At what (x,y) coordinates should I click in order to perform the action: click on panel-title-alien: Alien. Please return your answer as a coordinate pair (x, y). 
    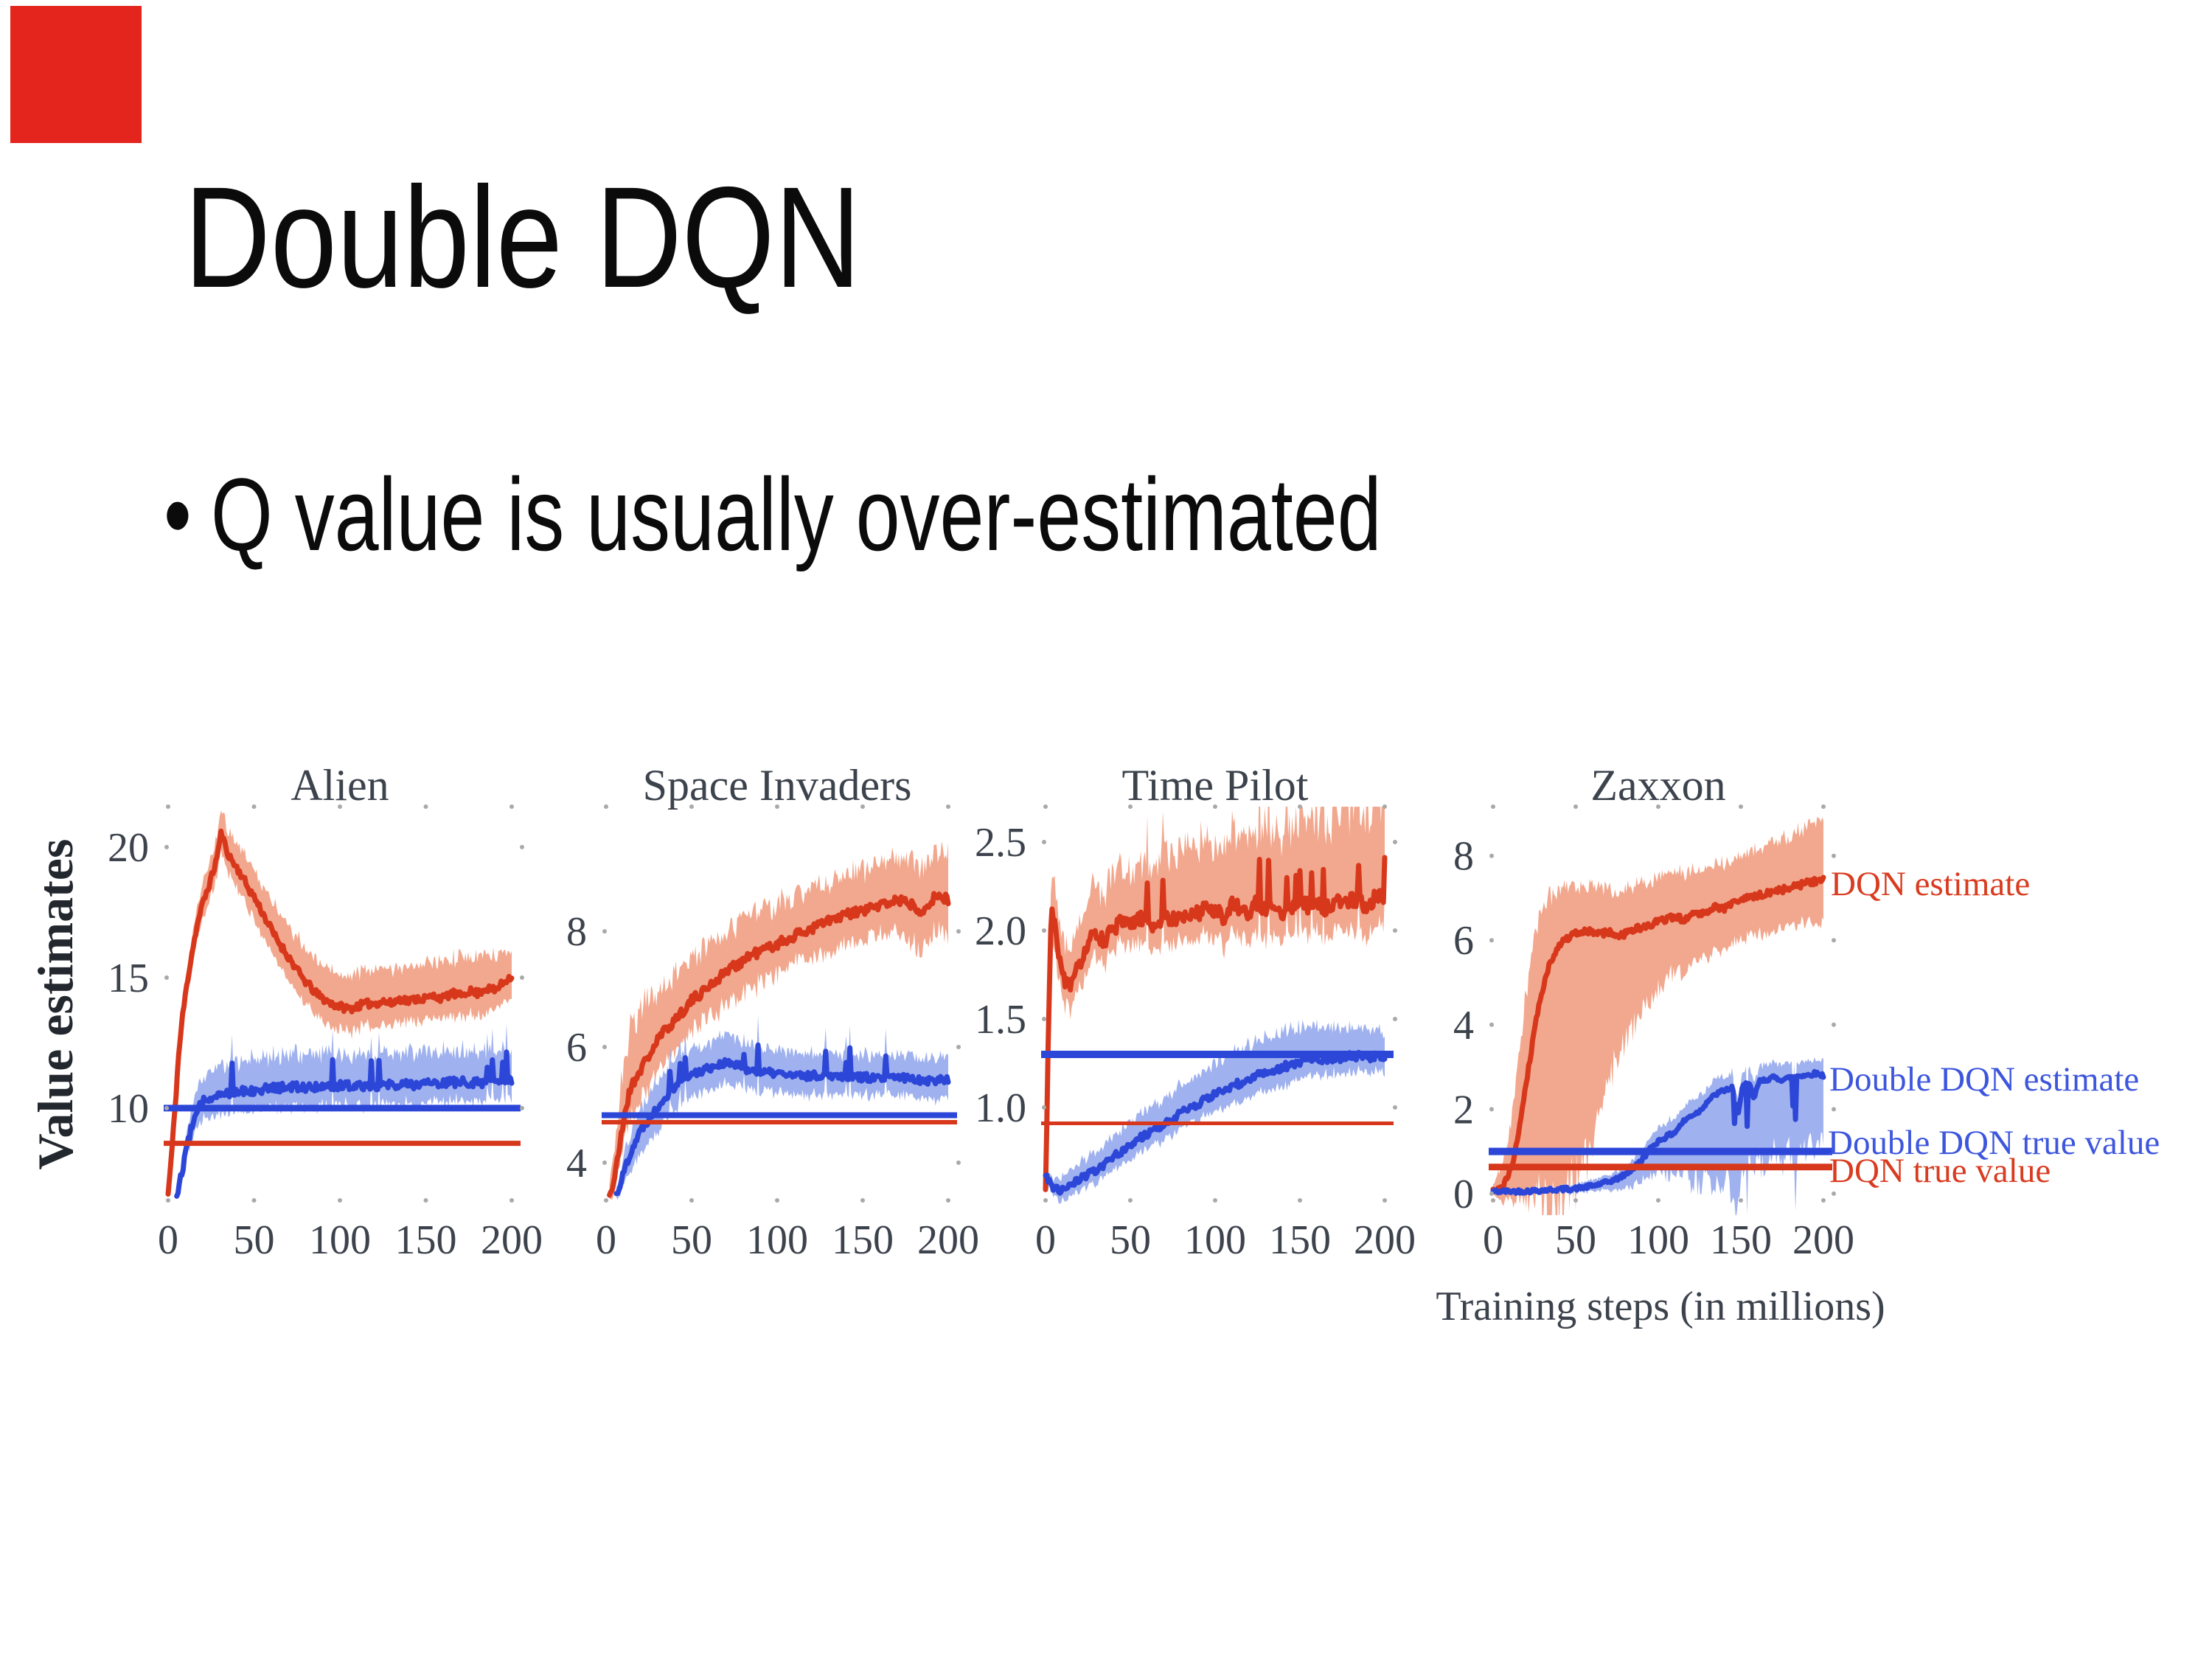
    Looking at the image, I should click on (340, 785).